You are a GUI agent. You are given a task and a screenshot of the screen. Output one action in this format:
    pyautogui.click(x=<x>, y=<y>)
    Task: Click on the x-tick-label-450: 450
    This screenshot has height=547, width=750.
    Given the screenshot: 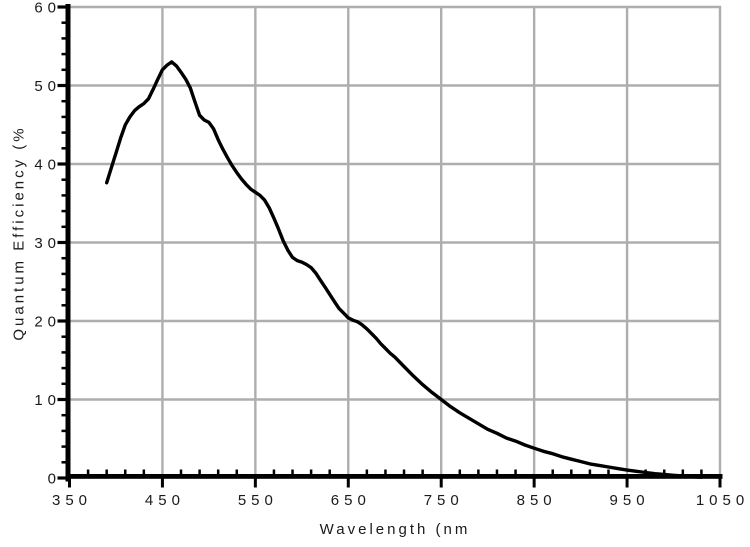 What is the action you would take?
    pyautogui.click(x=165, y=500)
    